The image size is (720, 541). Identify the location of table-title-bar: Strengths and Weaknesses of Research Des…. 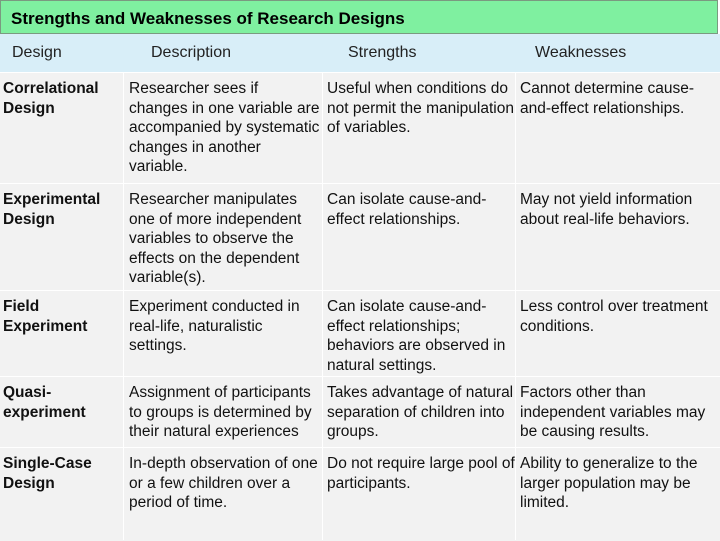
(359, 17).